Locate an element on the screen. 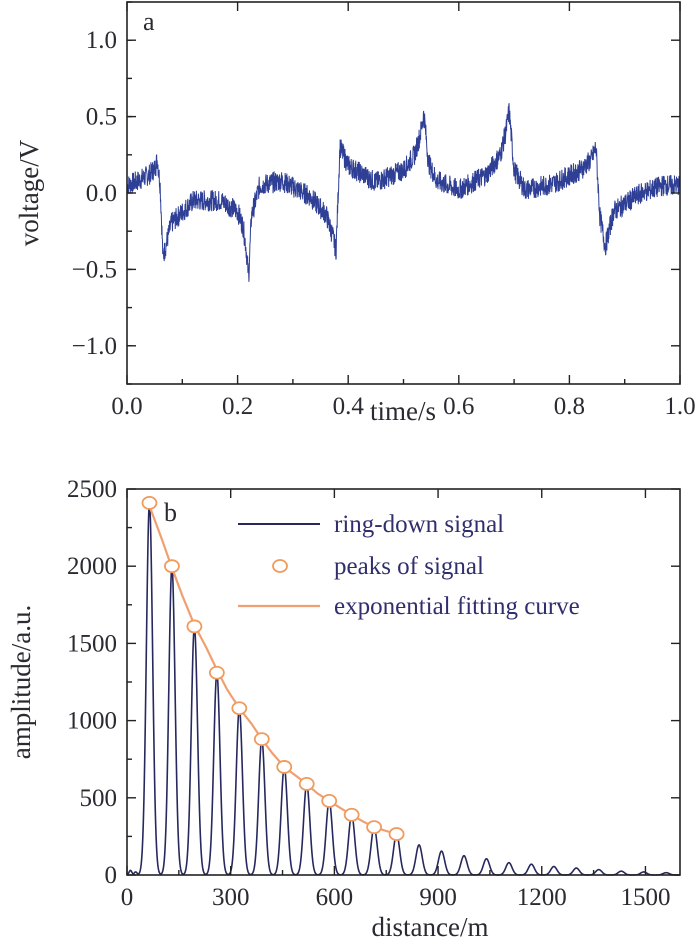 The width and height of the screenshot is (700, 941). panel-b-x-tick-label: 1200 is located at coordinates (542, 897).